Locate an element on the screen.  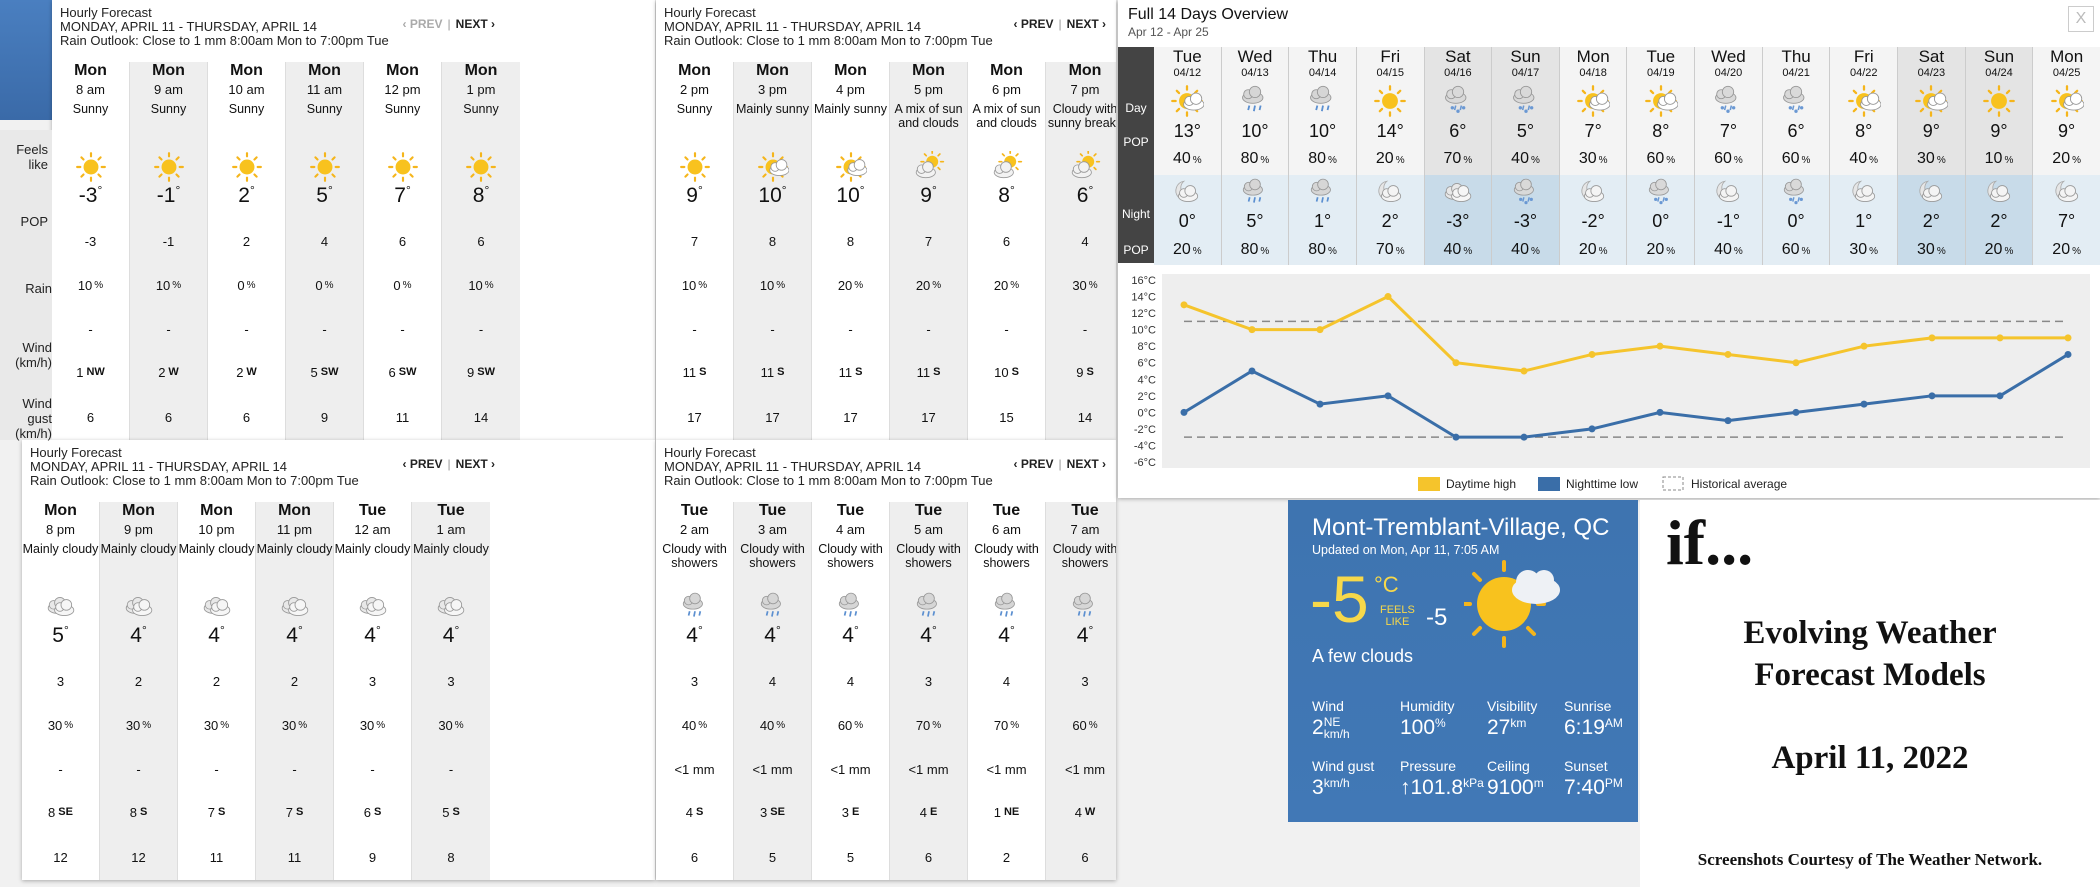
hour-column: Mon 1 pm Sunny 8° 6 10% - 9 SW 14 is located at coordinates (481, 251).